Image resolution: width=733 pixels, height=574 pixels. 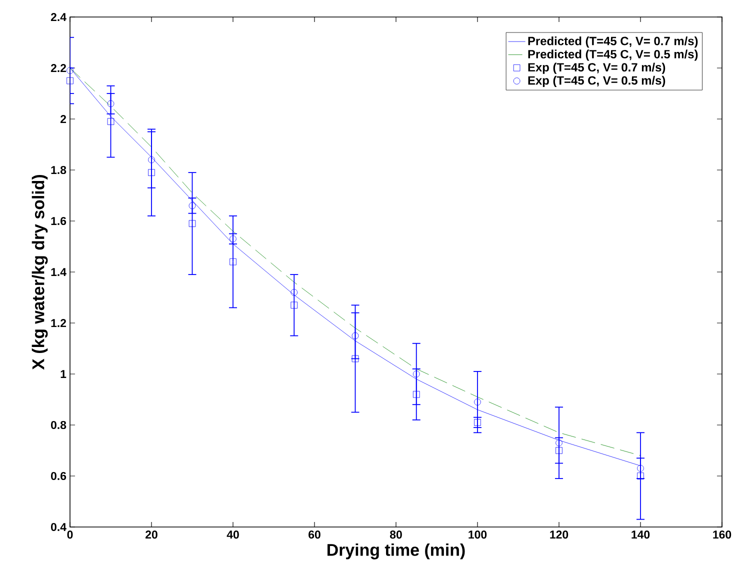 I want to click on y-tick-label: 1.8, so click(x=58, y=170).